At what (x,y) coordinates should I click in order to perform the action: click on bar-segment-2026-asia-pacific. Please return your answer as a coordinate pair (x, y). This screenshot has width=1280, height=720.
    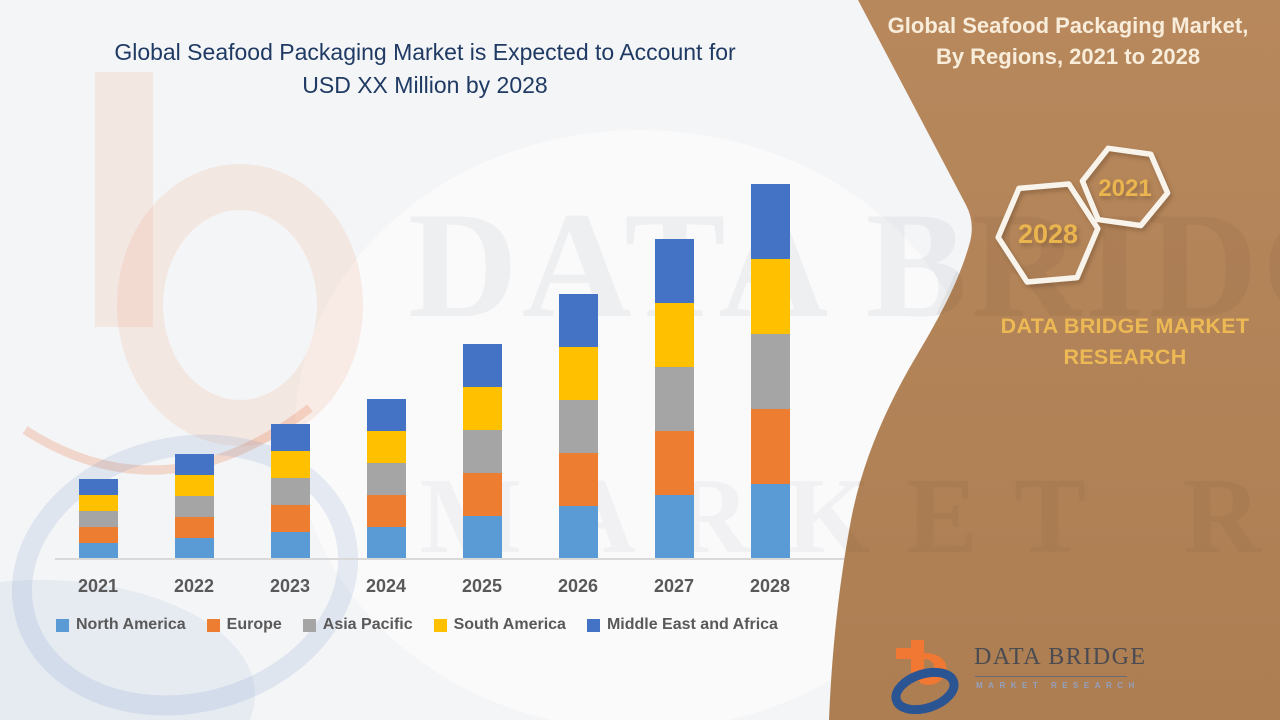
    Looking at the image, I should click on (578, 426).